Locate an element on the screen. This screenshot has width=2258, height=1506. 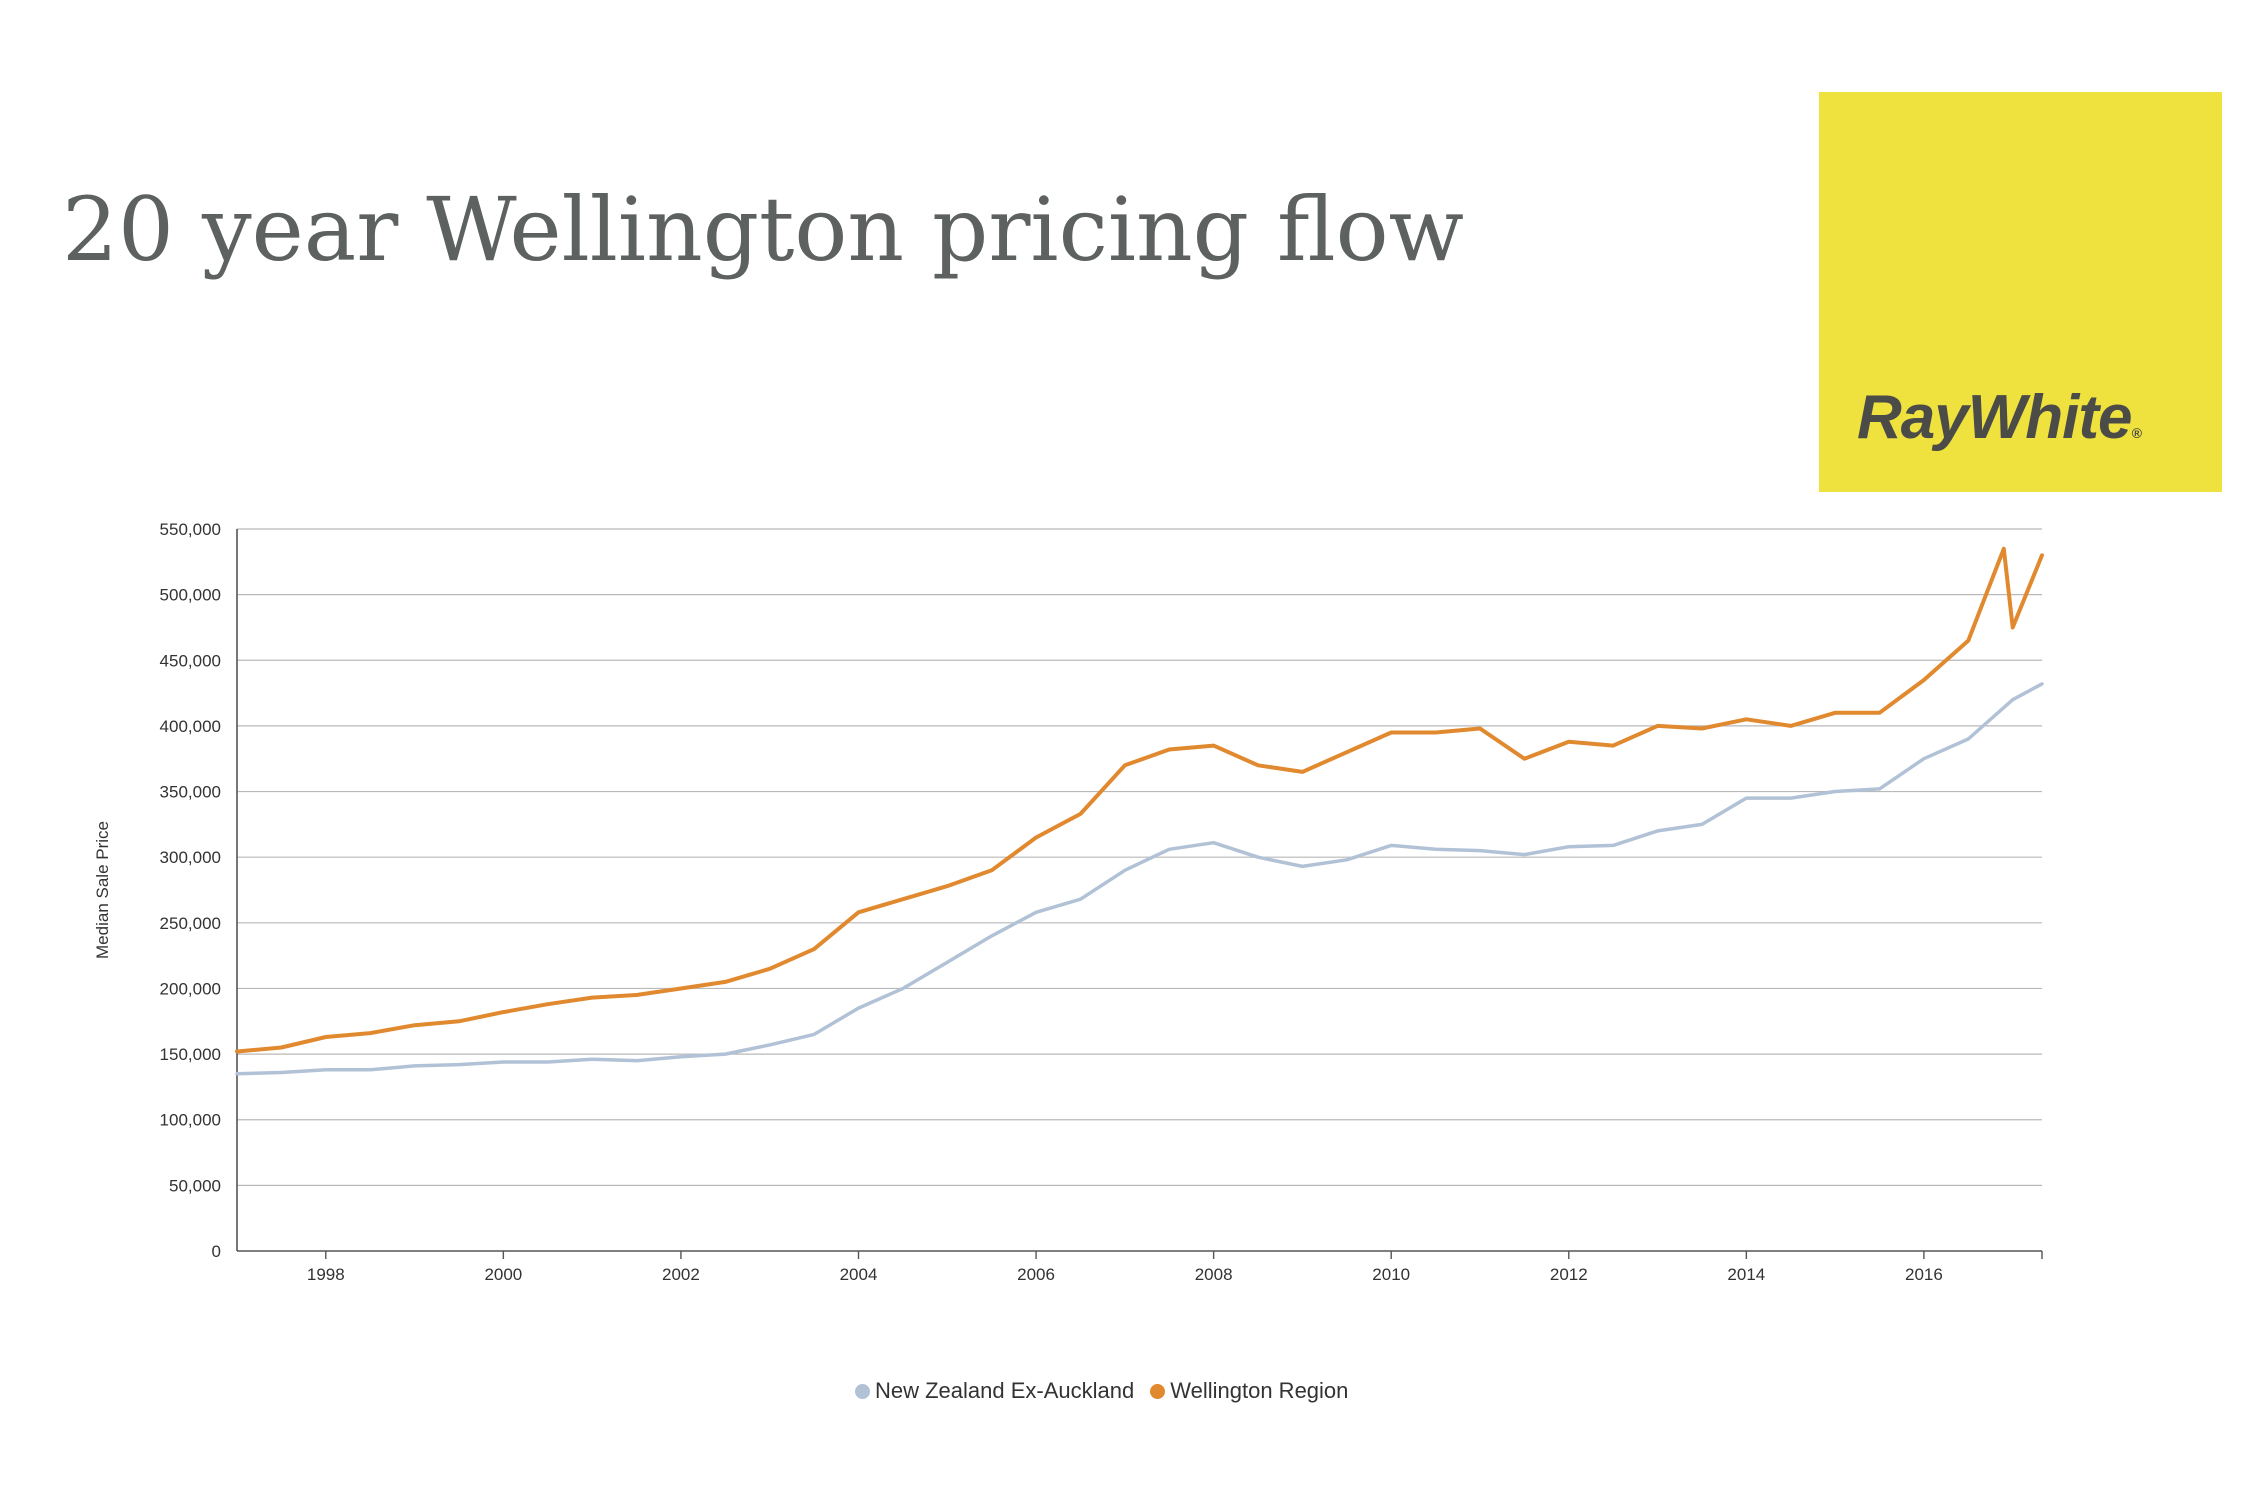
legend-item-nz: New Zealand Ex-Auckland is located at coordinates (994, 1391).